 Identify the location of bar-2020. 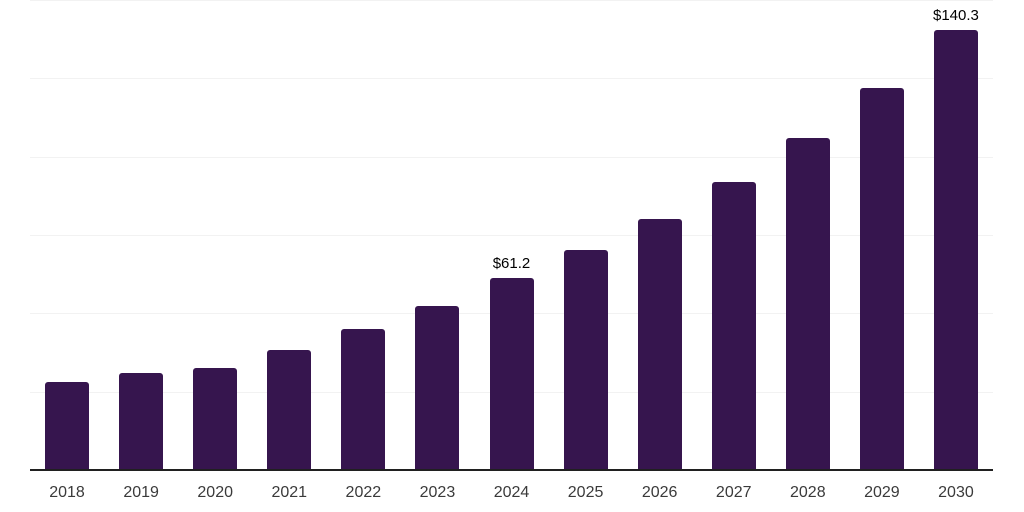
(215, 418).